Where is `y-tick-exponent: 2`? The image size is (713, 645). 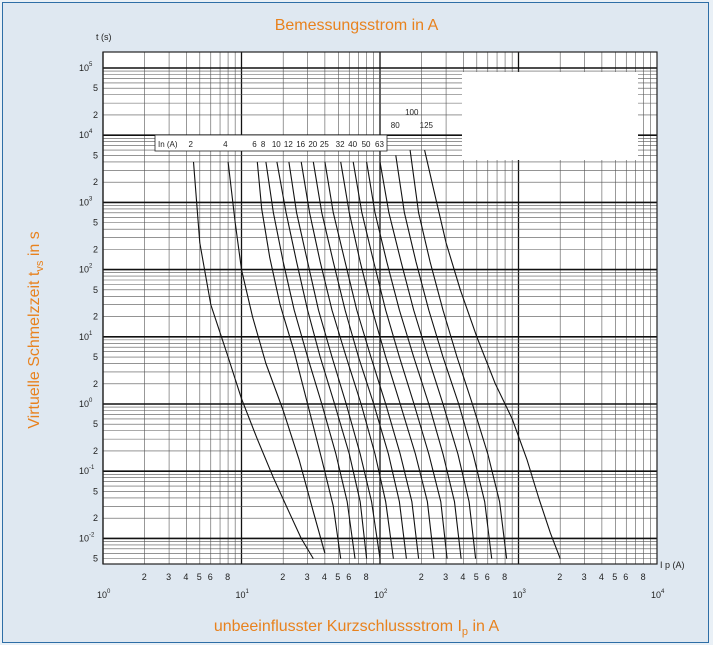
y-tick-exponent: 2 is located at coordinates (91, 267).